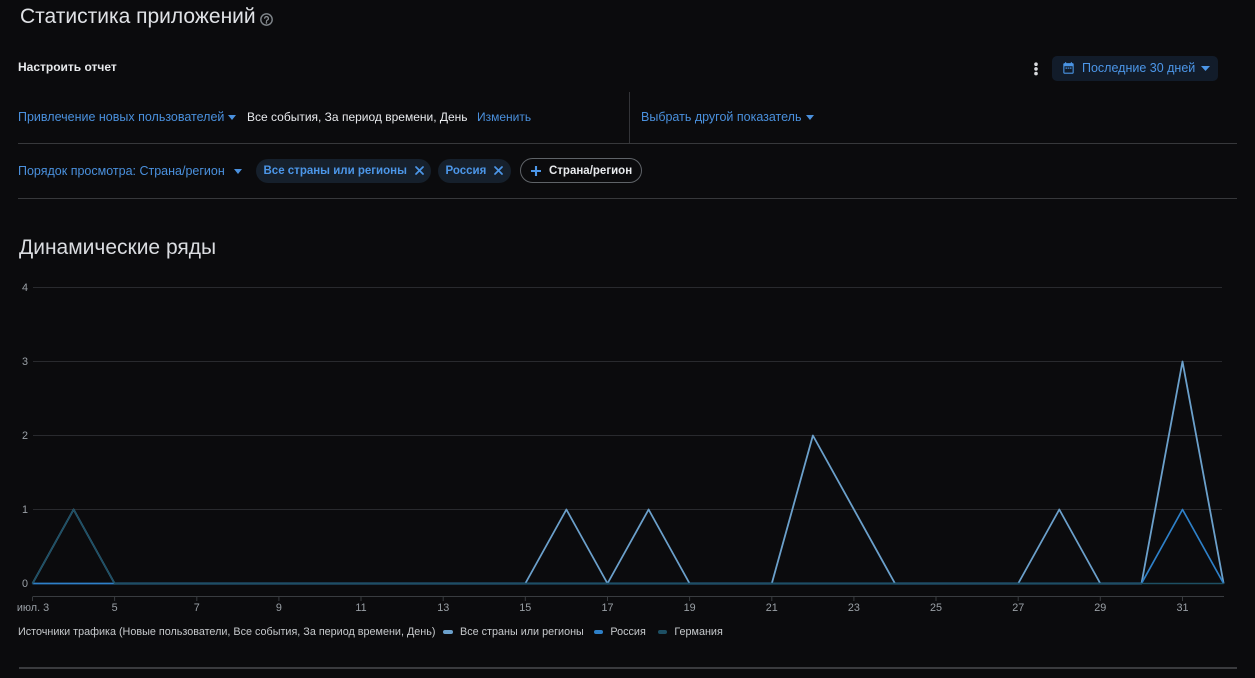 This screenshot has height=678, width=1255. I want to click on svg-text: 27, so click(1018, 608).